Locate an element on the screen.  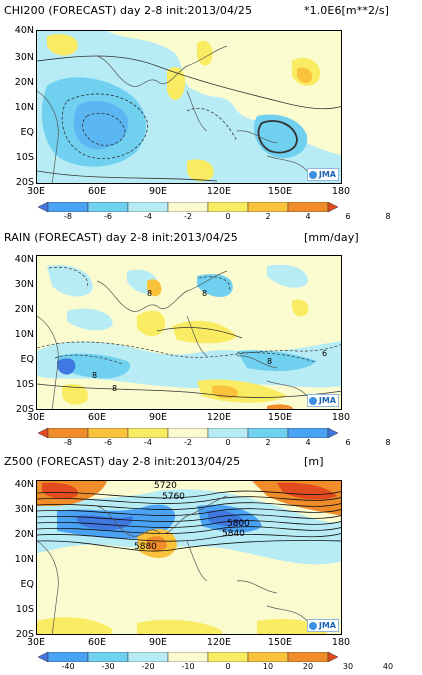
colorbar-tick-label: -20 is located at coordinates (148, 666).